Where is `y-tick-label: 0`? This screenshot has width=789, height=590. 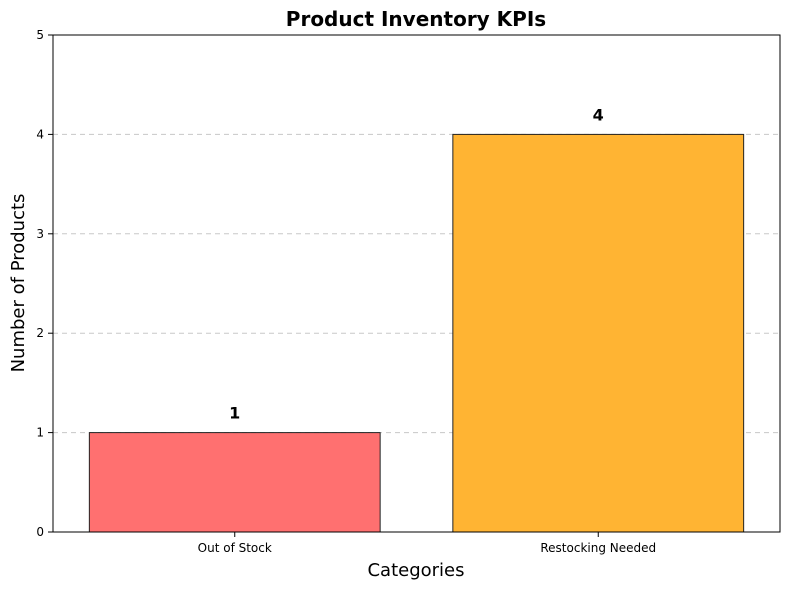 y-tick-label: 0 is located at coordinates (40, 532).